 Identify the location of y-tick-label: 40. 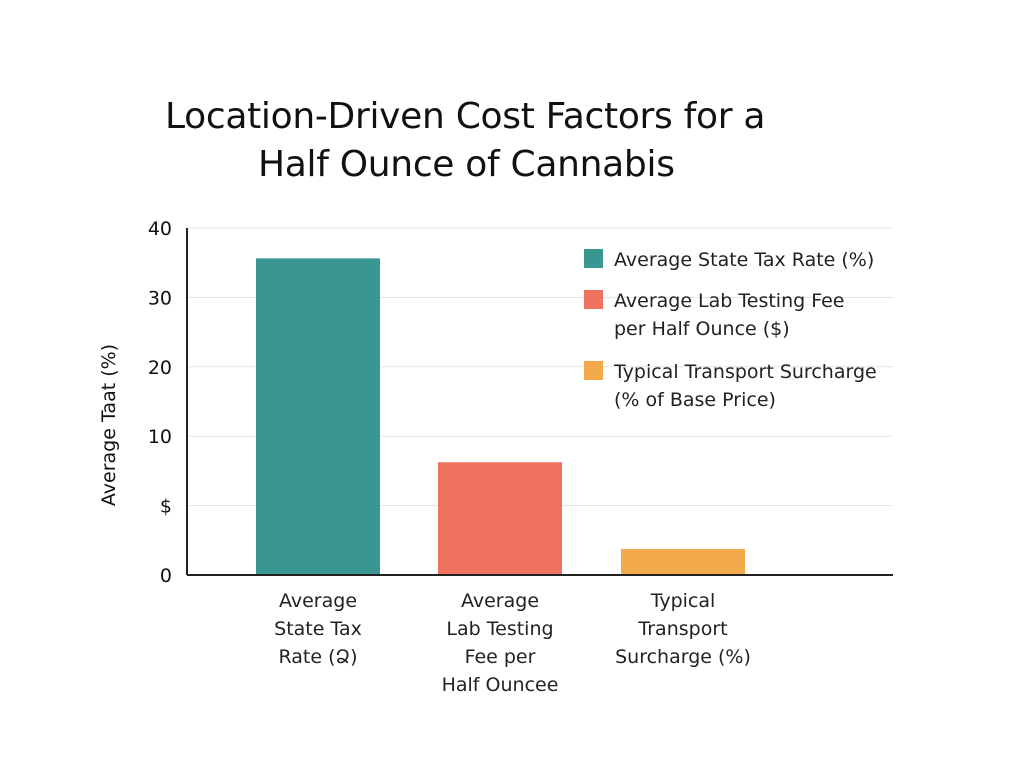
(160, 229).